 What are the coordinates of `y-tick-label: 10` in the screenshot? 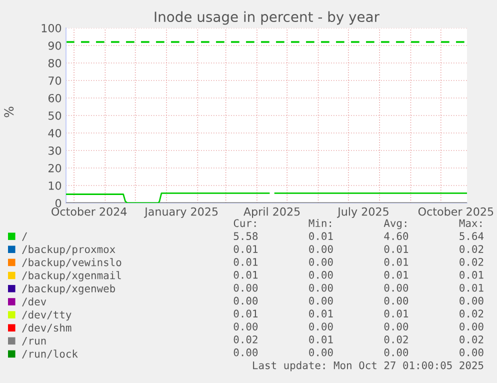 It's located at (55, 185).